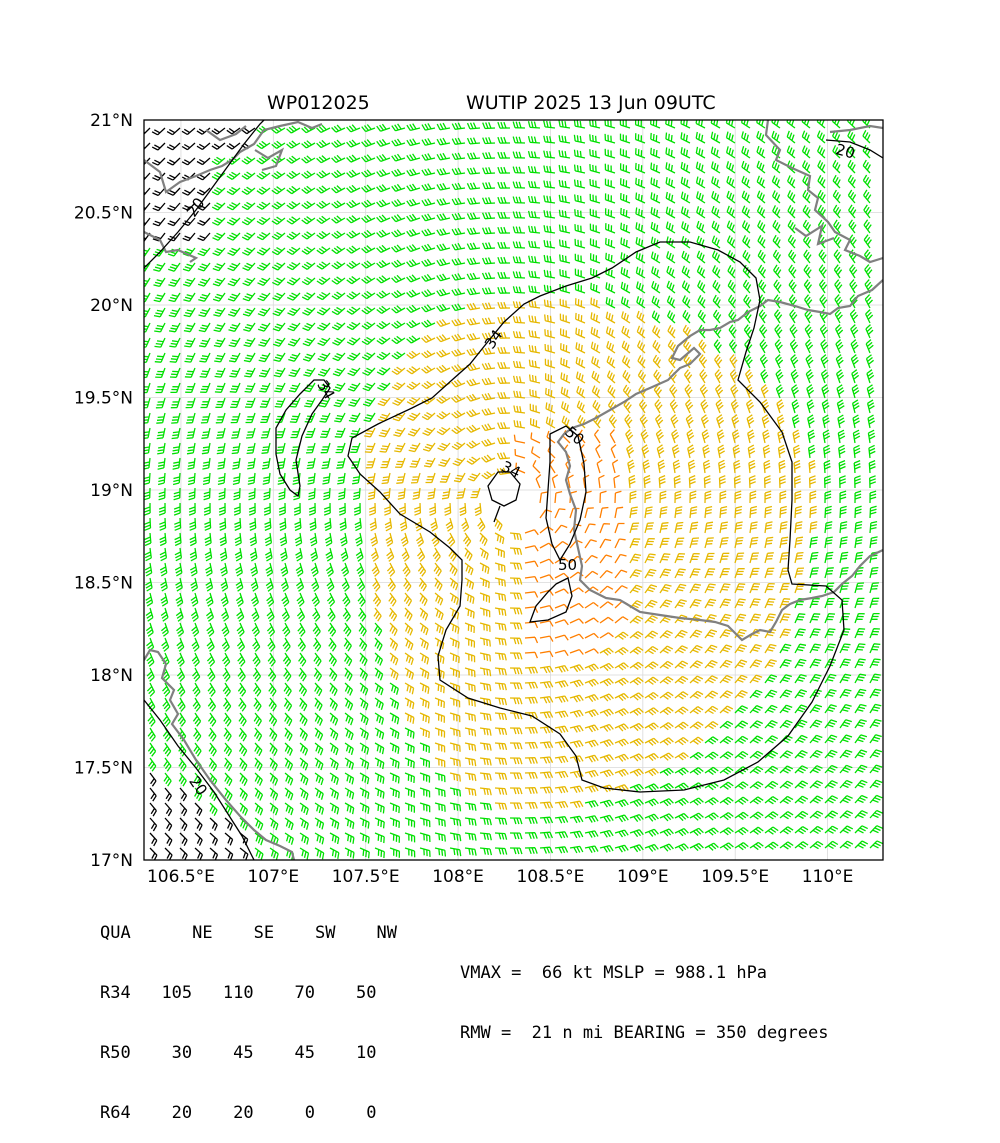 Image resolution: width=1000 pixels, height=1143 pixels. Describe the element at coordinates (550, 877) in the screenshot. I see `lon-label: 108.5°E` at that location.